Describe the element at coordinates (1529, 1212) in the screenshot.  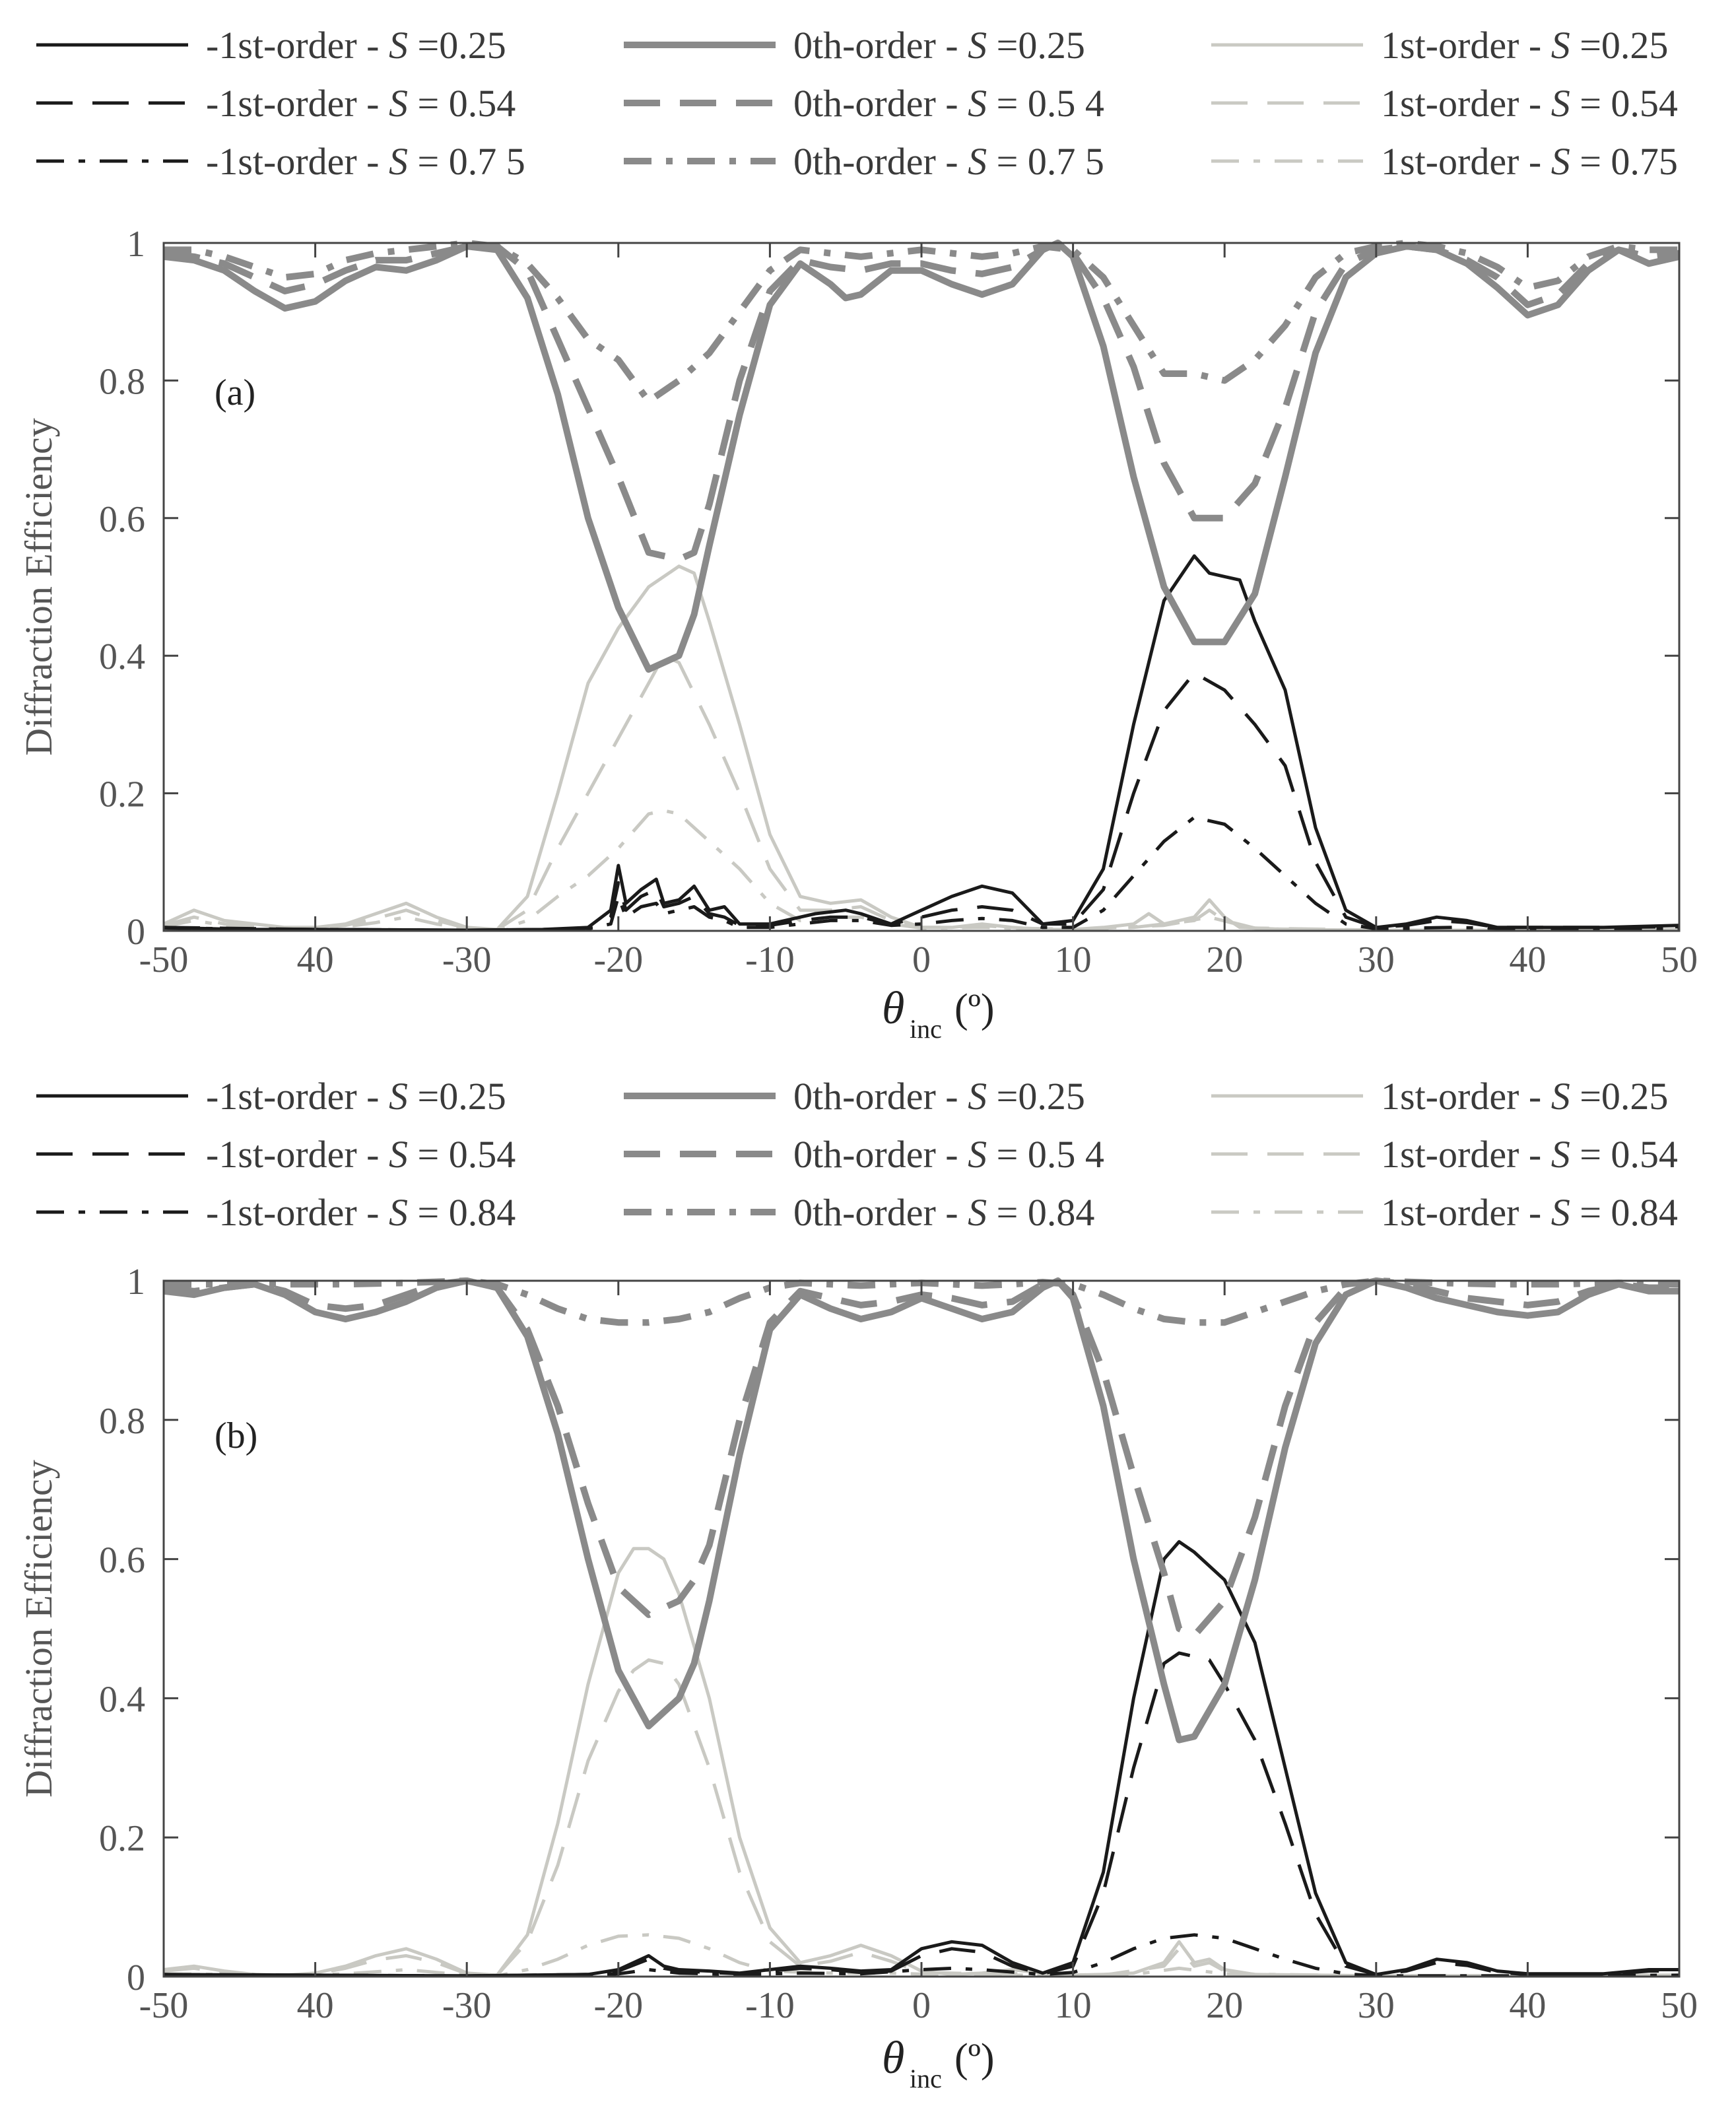
I see `legend-label: 1st-order - S = 0.84` at that location.